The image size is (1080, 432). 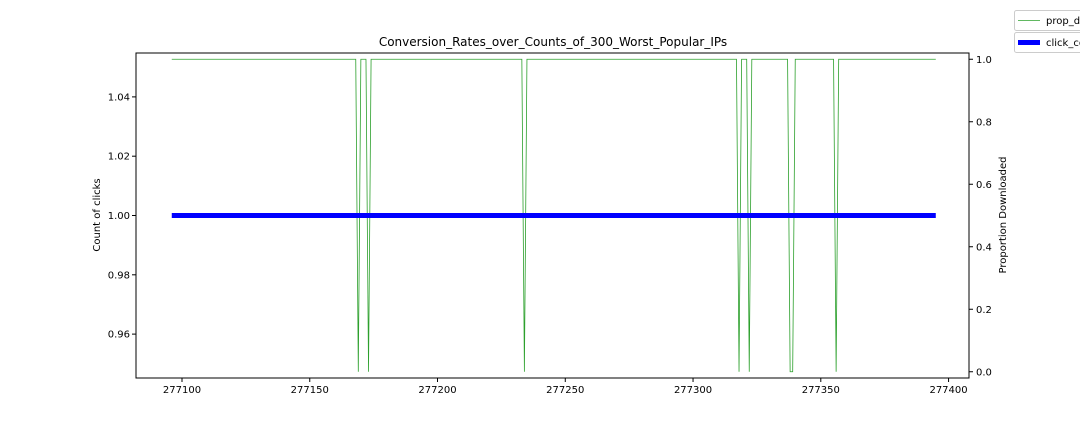 What do you see at coordinates (1063, 21) in the screenshot?
I see `legend-label: prop_d` at bounding box center [1063, 21].